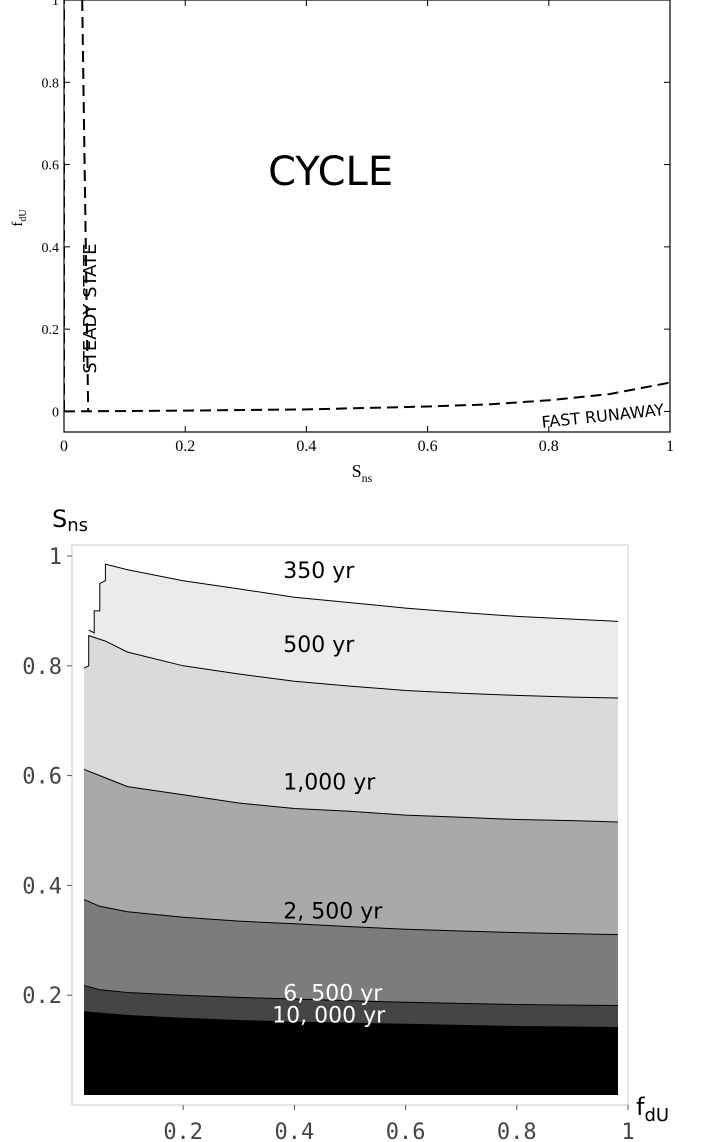 This screenshot has width=704, height=1142. What do you see at coordinates (330, 172) in the screenshot?
I see `region-label-cycle: CYCLE` at bounding box center [330, 172].